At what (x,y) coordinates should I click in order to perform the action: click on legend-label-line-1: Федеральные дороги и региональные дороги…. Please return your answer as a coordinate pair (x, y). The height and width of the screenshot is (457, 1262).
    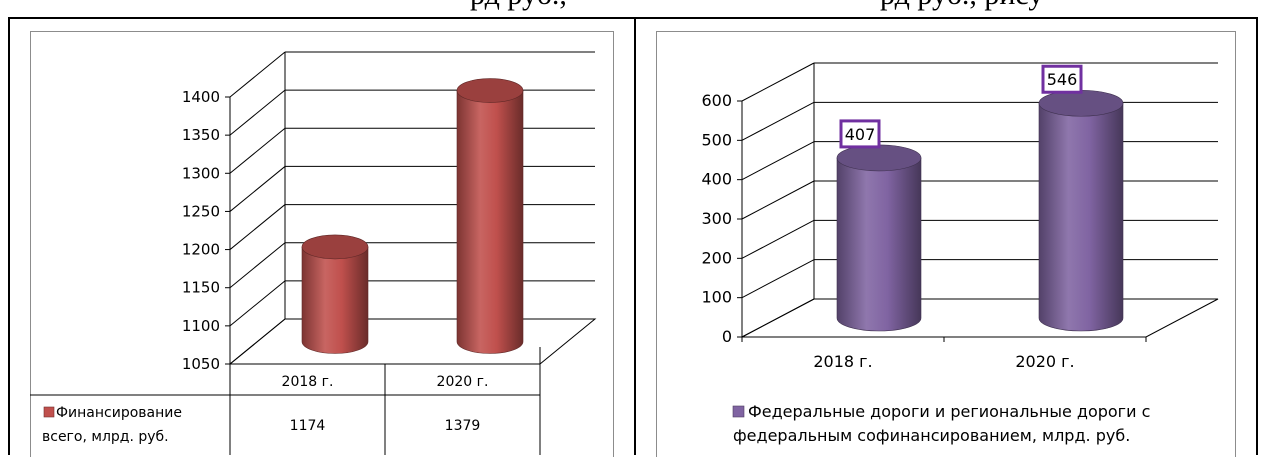
    Looking at the image, I should click on (949, 411).